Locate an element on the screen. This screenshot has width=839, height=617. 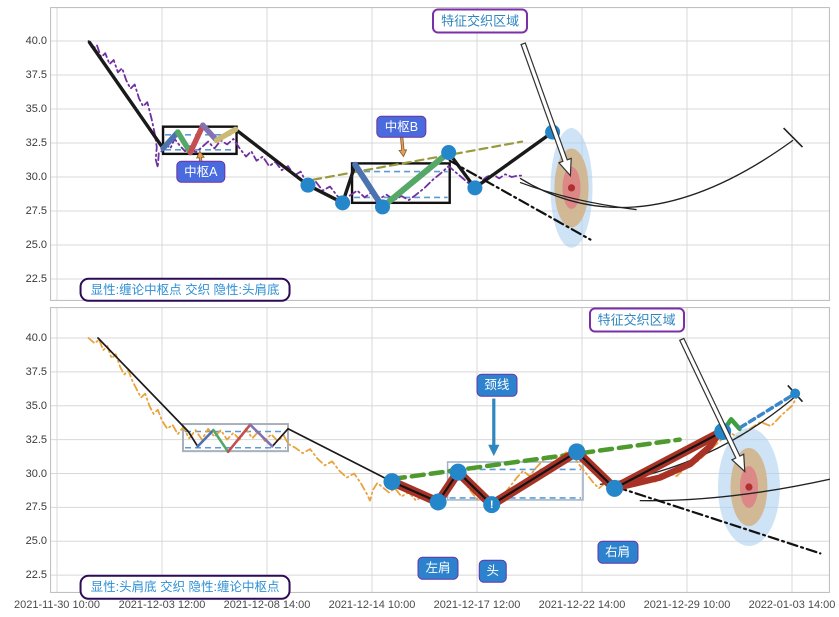
x-tick-label: 2021-12-14 10:00 is located at coordinates (372, 605).